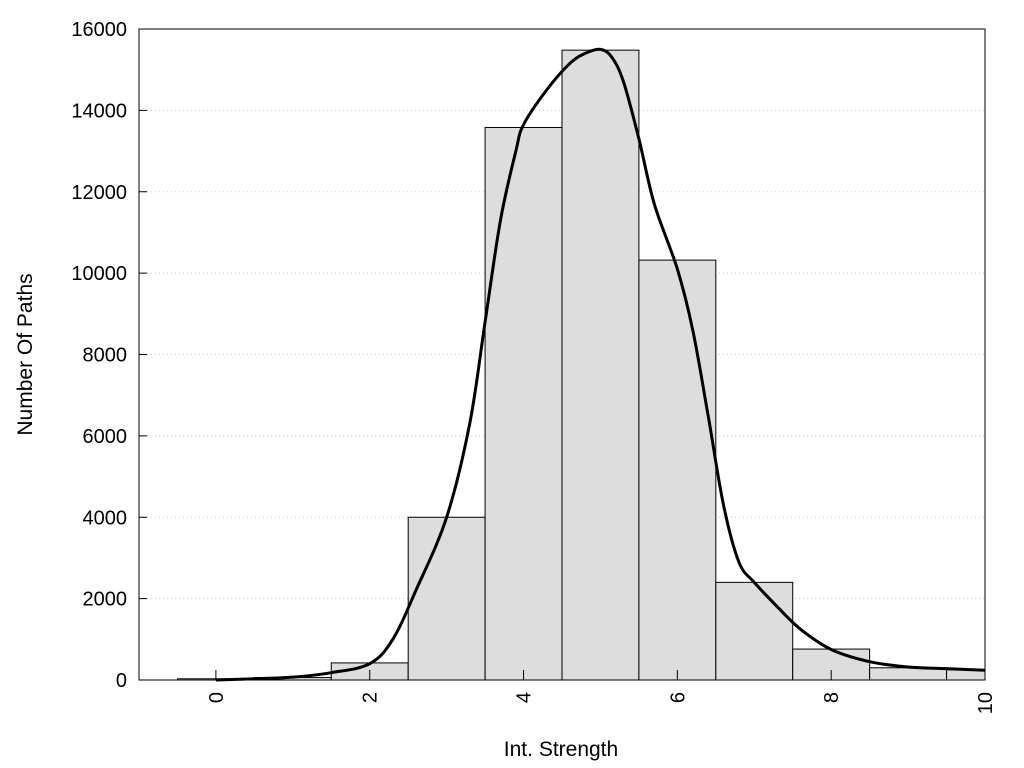 This screenshot has width=1024, height=768. I want to click on x-tick-label-0: 0, so click(217, 697).